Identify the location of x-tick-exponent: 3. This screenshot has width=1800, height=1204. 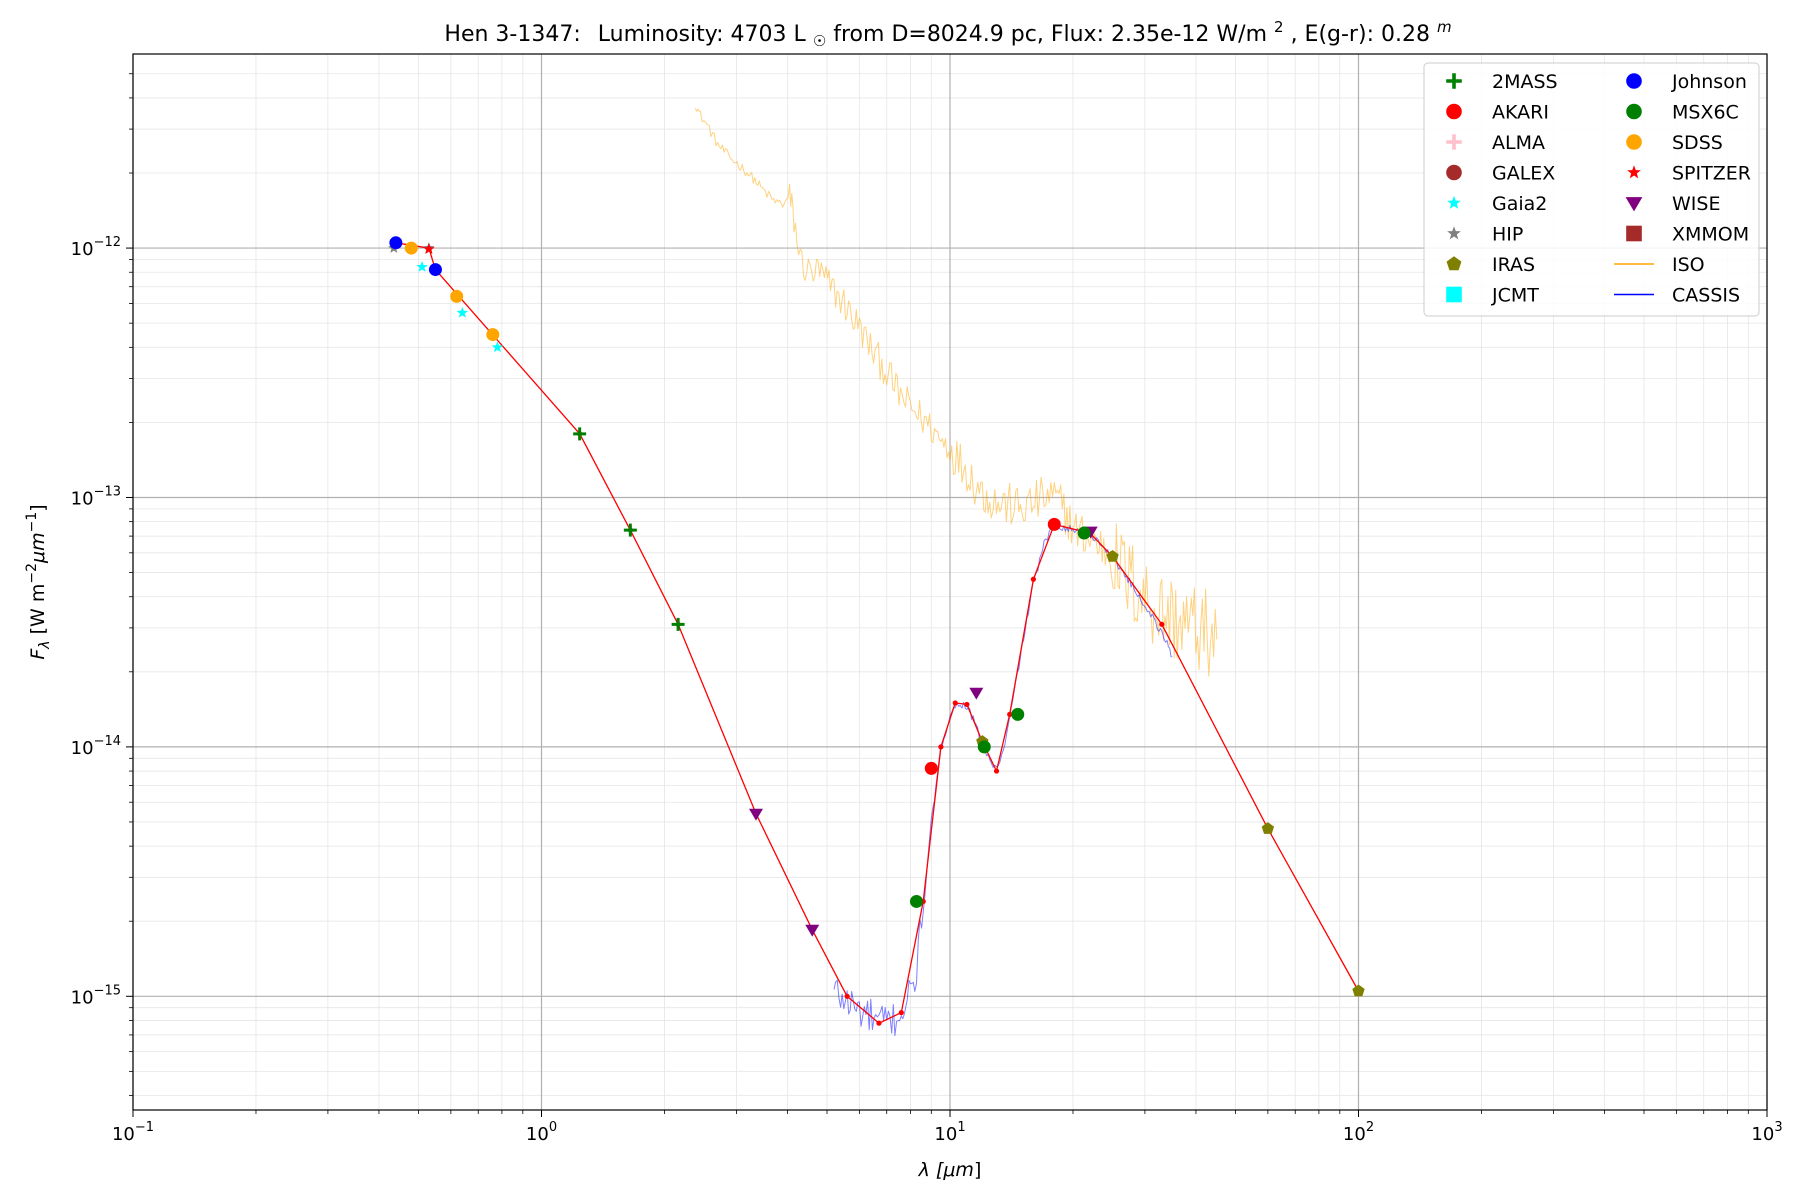
(1778, 1127).